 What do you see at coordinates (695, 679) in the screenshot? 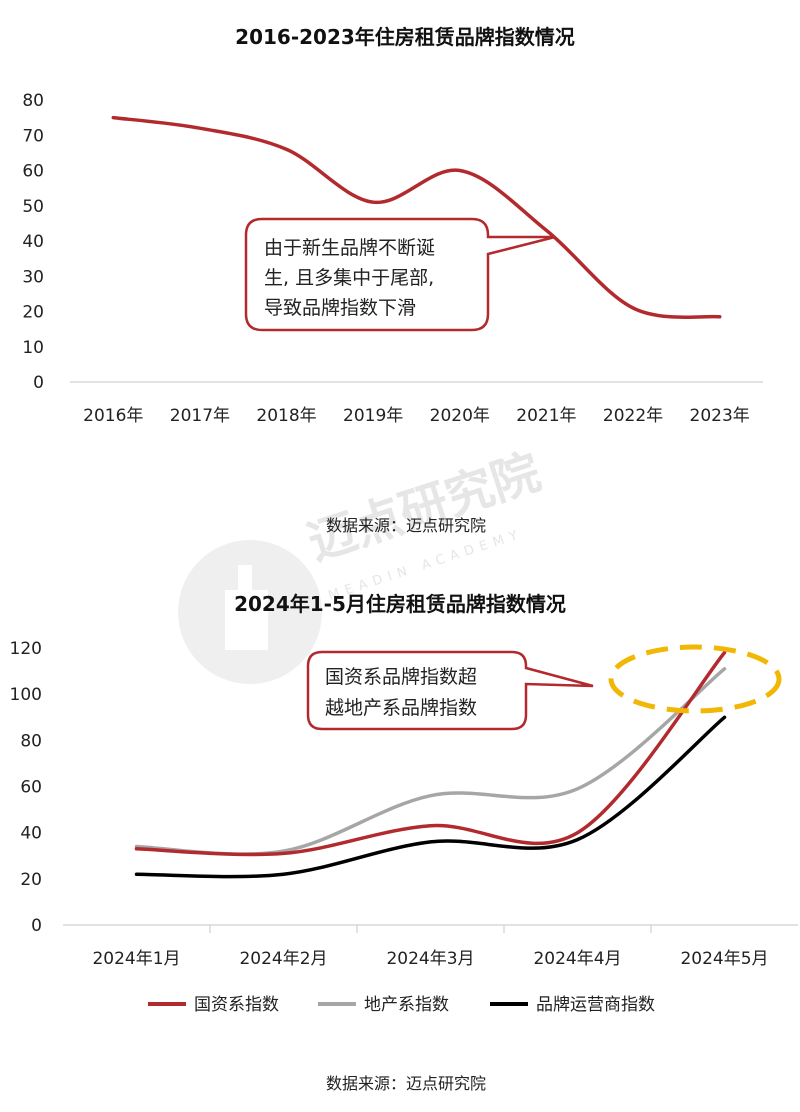
I see `chart-2-highlight-ellipse` at bounding box center [695, 679].